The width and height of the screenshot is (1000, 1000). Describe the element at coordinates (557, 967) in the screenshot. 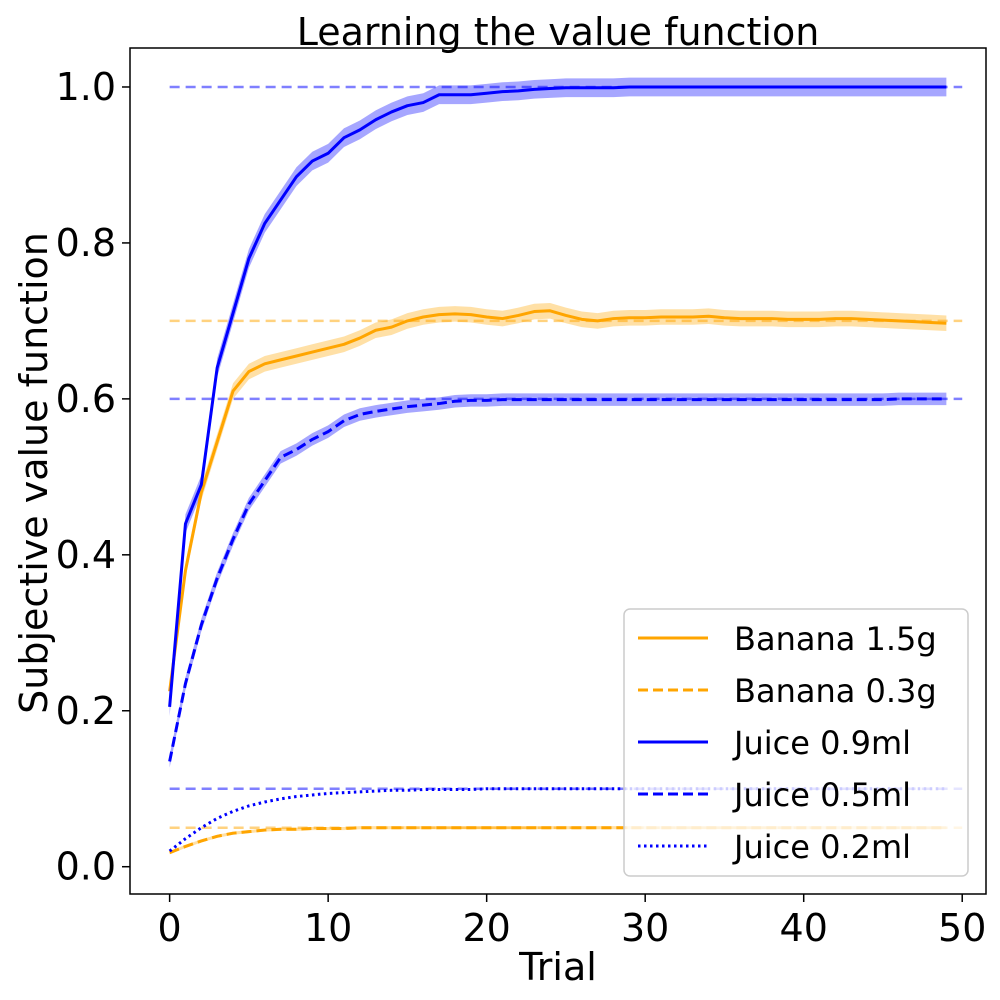

I see `x-axis-label: Trial` at that location.